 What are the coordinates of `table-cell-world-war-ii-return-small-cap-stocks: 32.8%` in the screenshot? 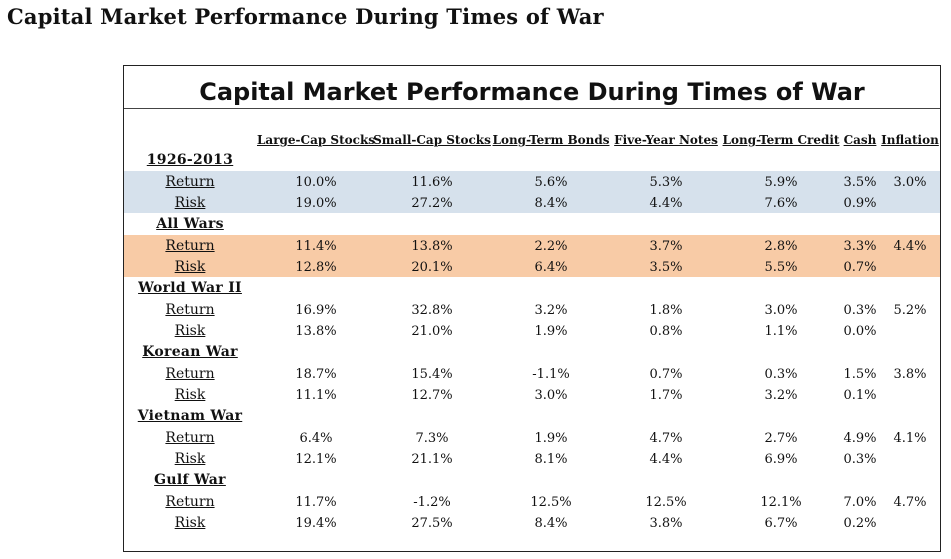 It's located at (432, 310).